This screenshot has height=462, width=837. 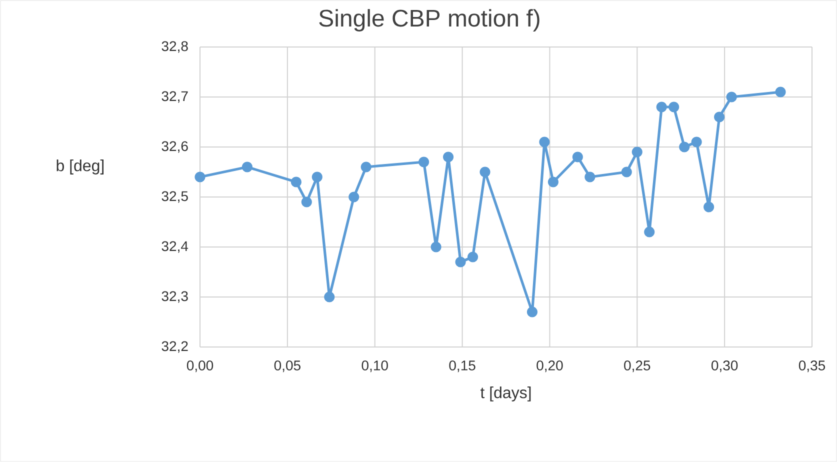 I want to click on x-axis-title: t [days], so click(x=505, y=394).